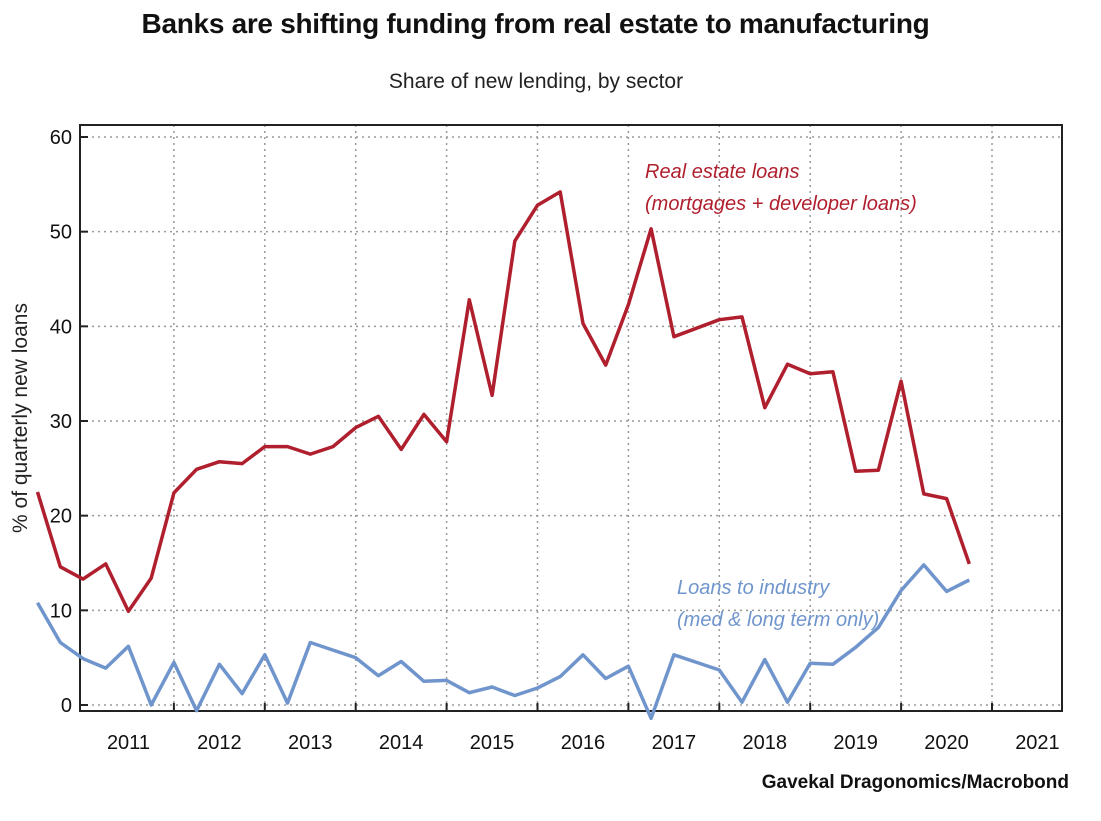 The height and width of the screenshot is (821, 1101). What do you see at coordinates (61, 327) in the screenshot?
I see `y-tick-label: 40` at bounding box center [61, 327].